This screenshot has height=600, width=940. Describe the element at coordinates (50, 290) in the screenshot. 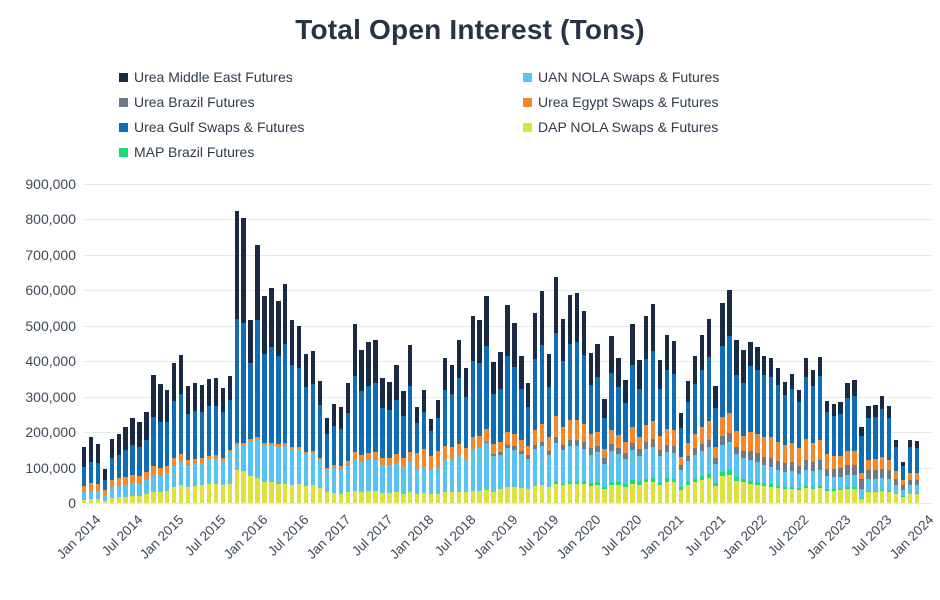

I see `y-axis-tick-label: 600,000` at that location.